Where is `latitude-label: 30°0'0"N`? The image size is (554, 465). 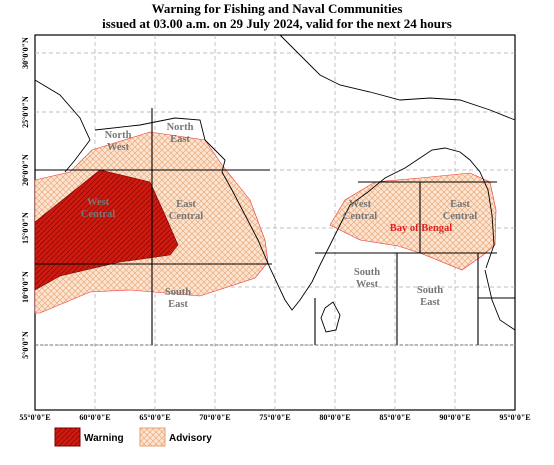 latitude-label: 30°0'0"N is located at coordinates (25, 53).